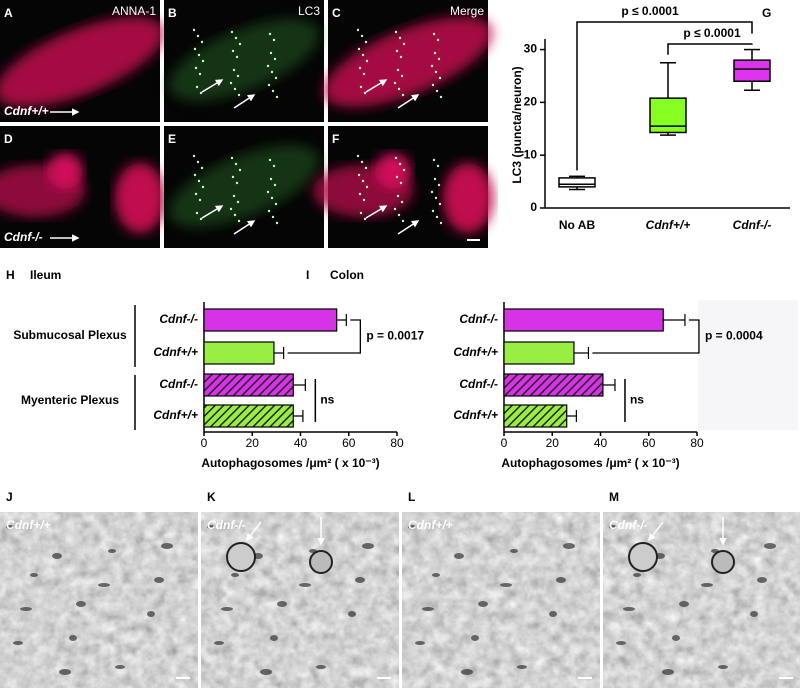 The image size is (800, 688). I want to click on panel-letter: D, so click(8, 139).